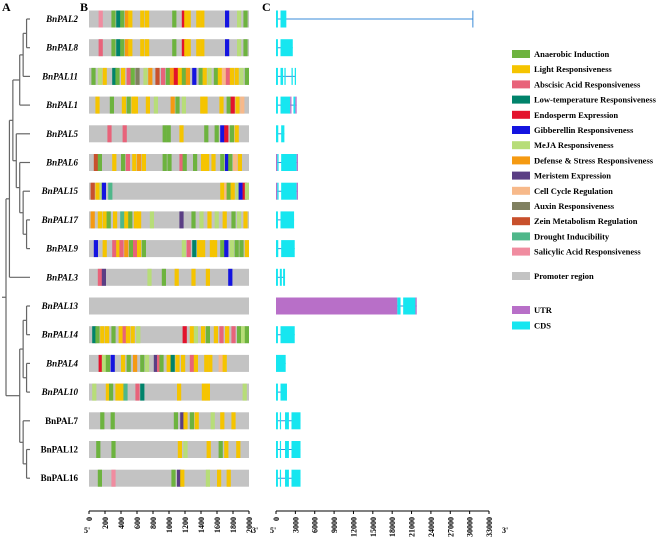  What do you see at coordinates (521, 160) in the screenshot?
I see `legend-swatch-defense` at bounding box center [521, 160].